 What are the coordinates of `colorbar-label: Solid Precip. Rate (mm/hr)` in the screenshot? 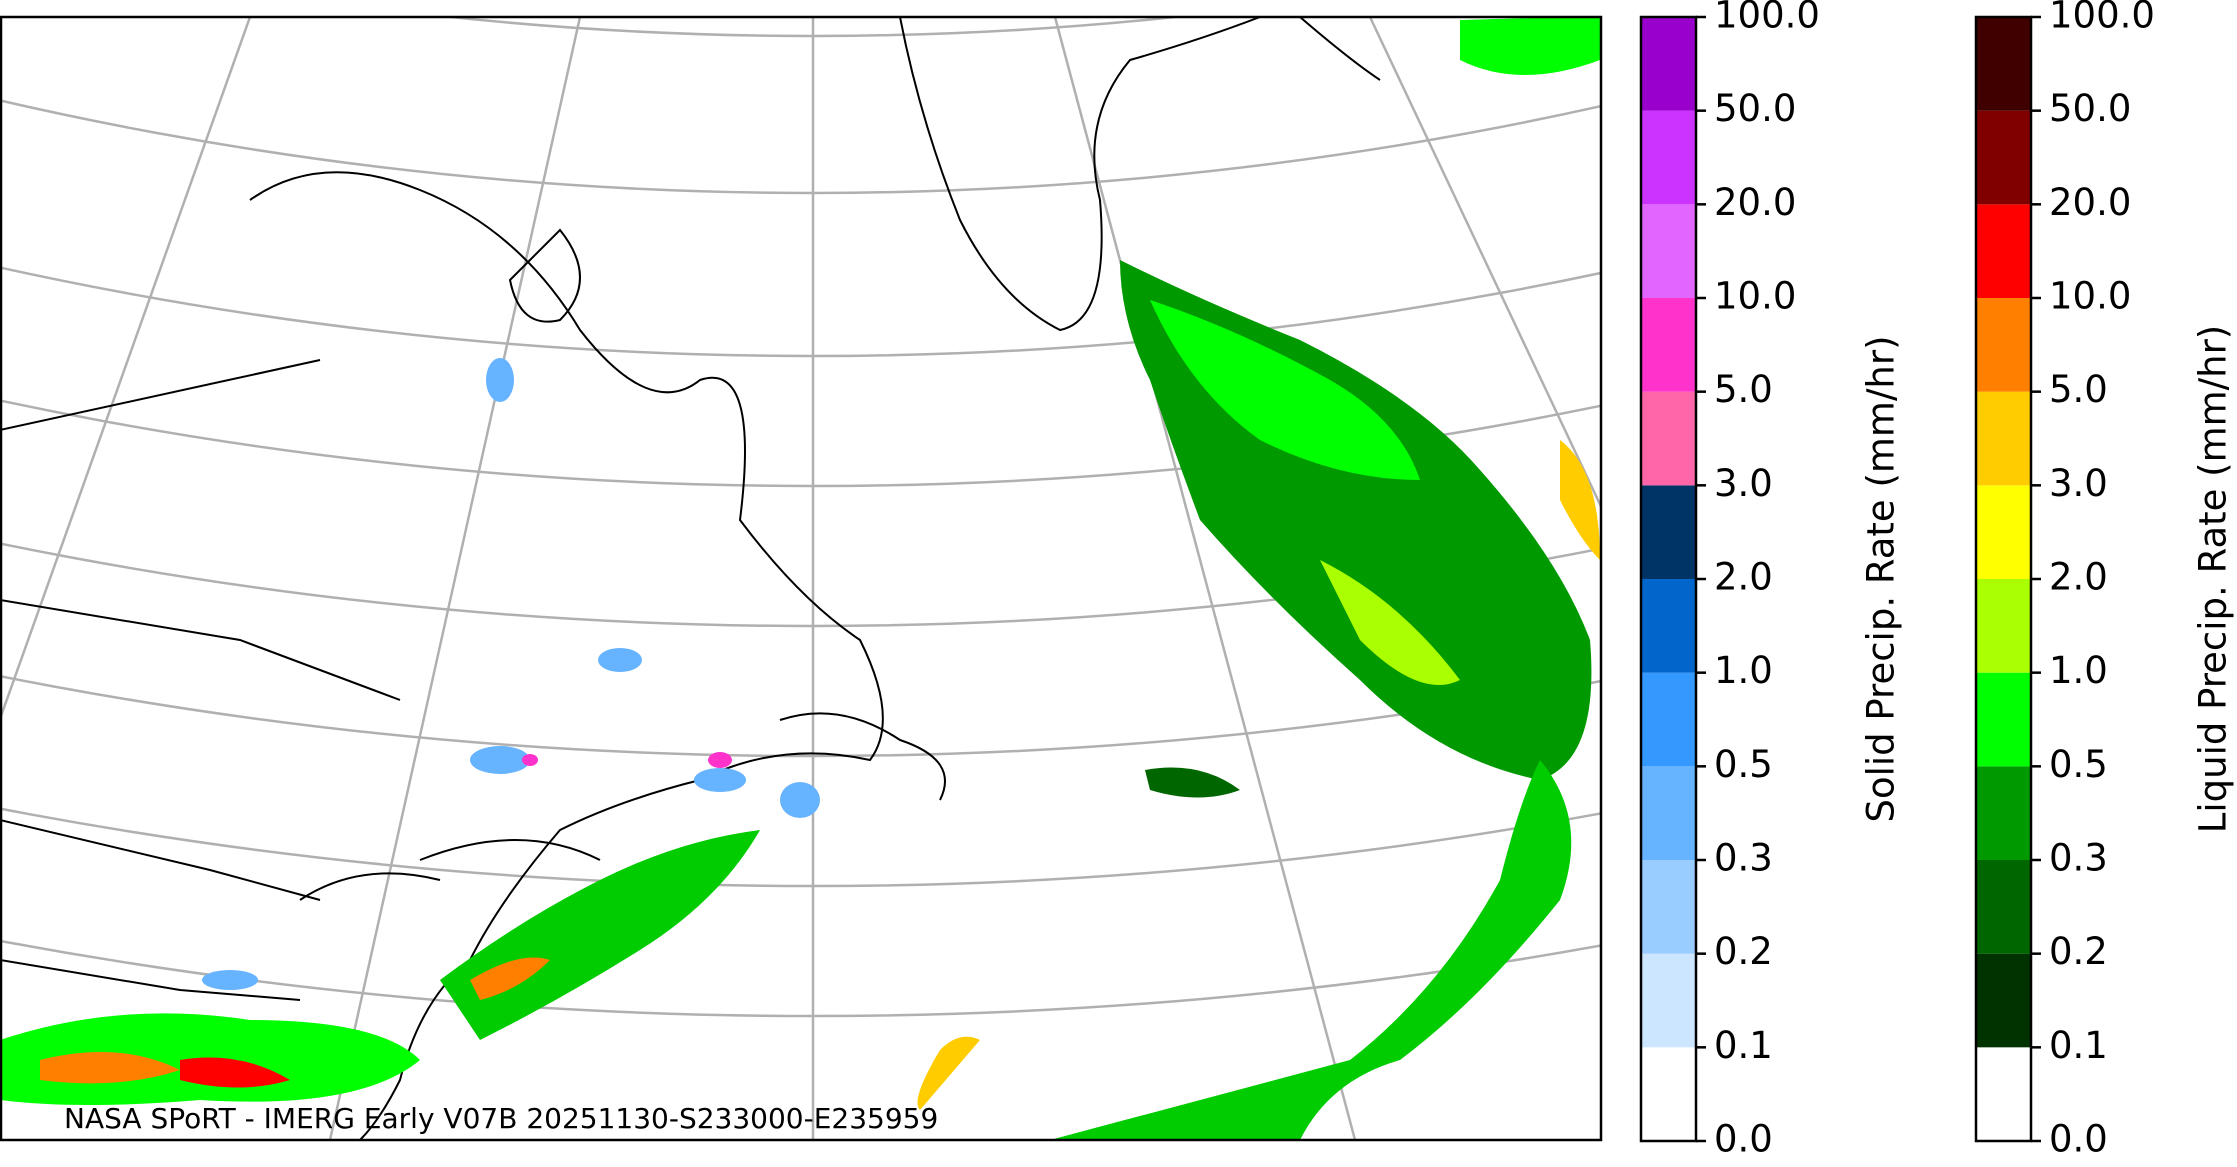 It's located at (1881, 578).